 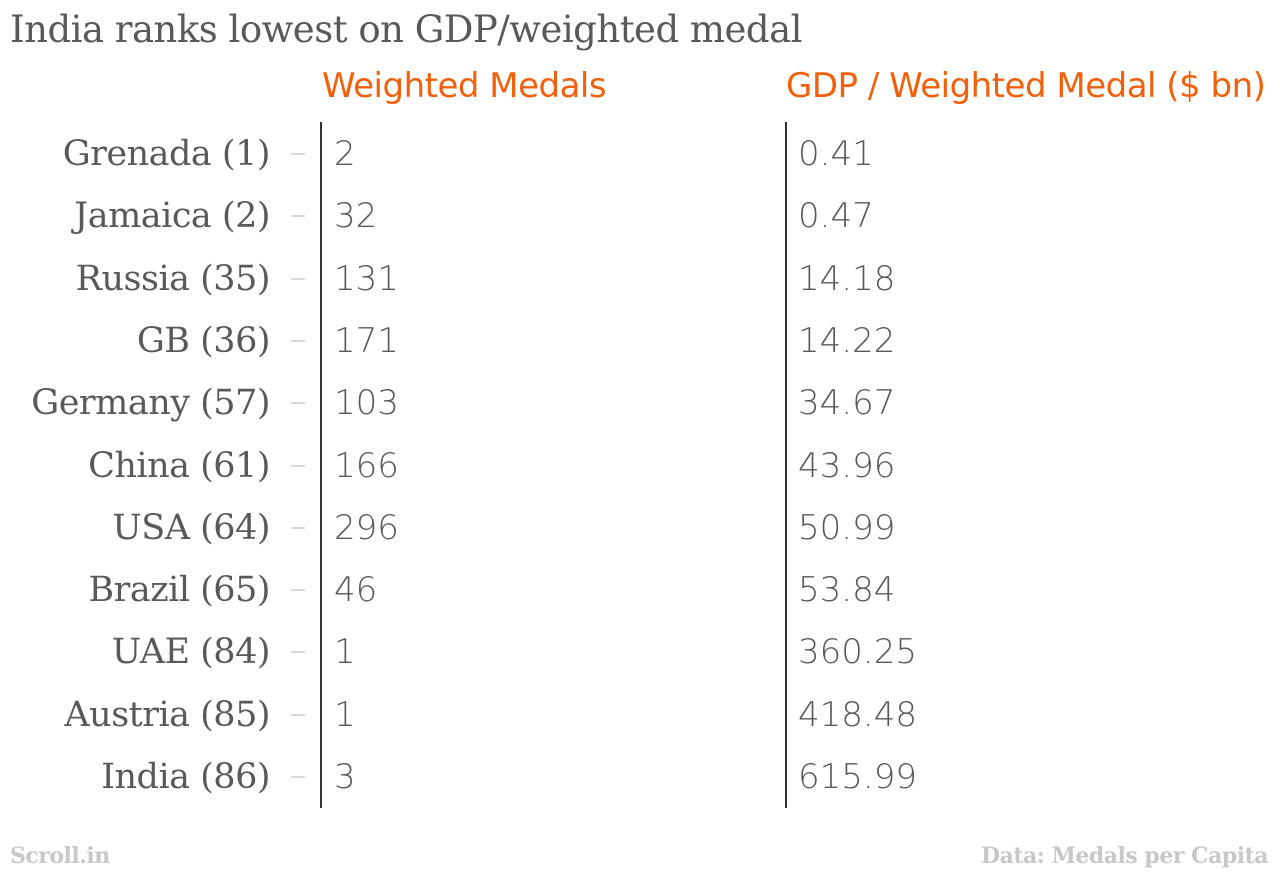 I want to click on row-label: Grenada (1), so click(x=166, y=154).